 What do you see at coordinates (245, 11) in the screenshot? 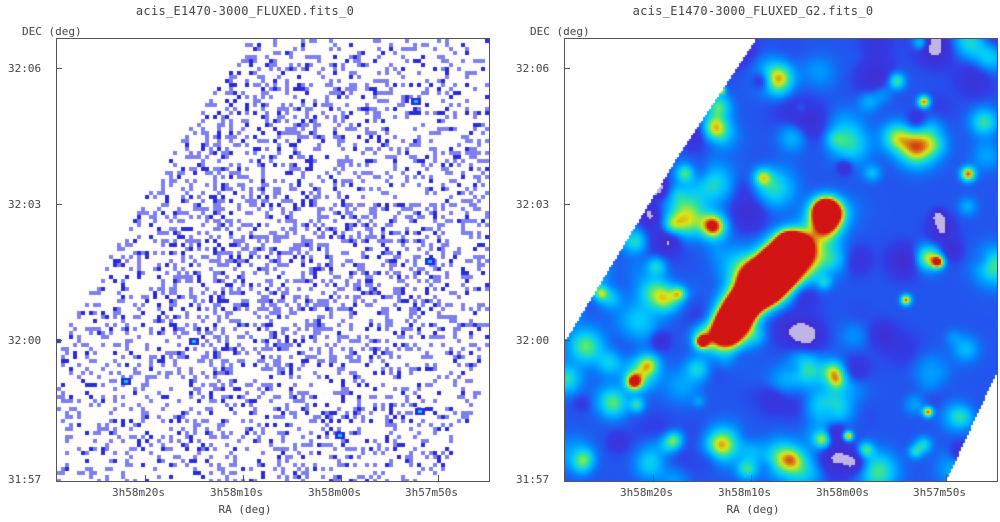
I see `panel-title: acis_E1470-3000_FLUXED.fits_0` at bounding box center [245, 11].